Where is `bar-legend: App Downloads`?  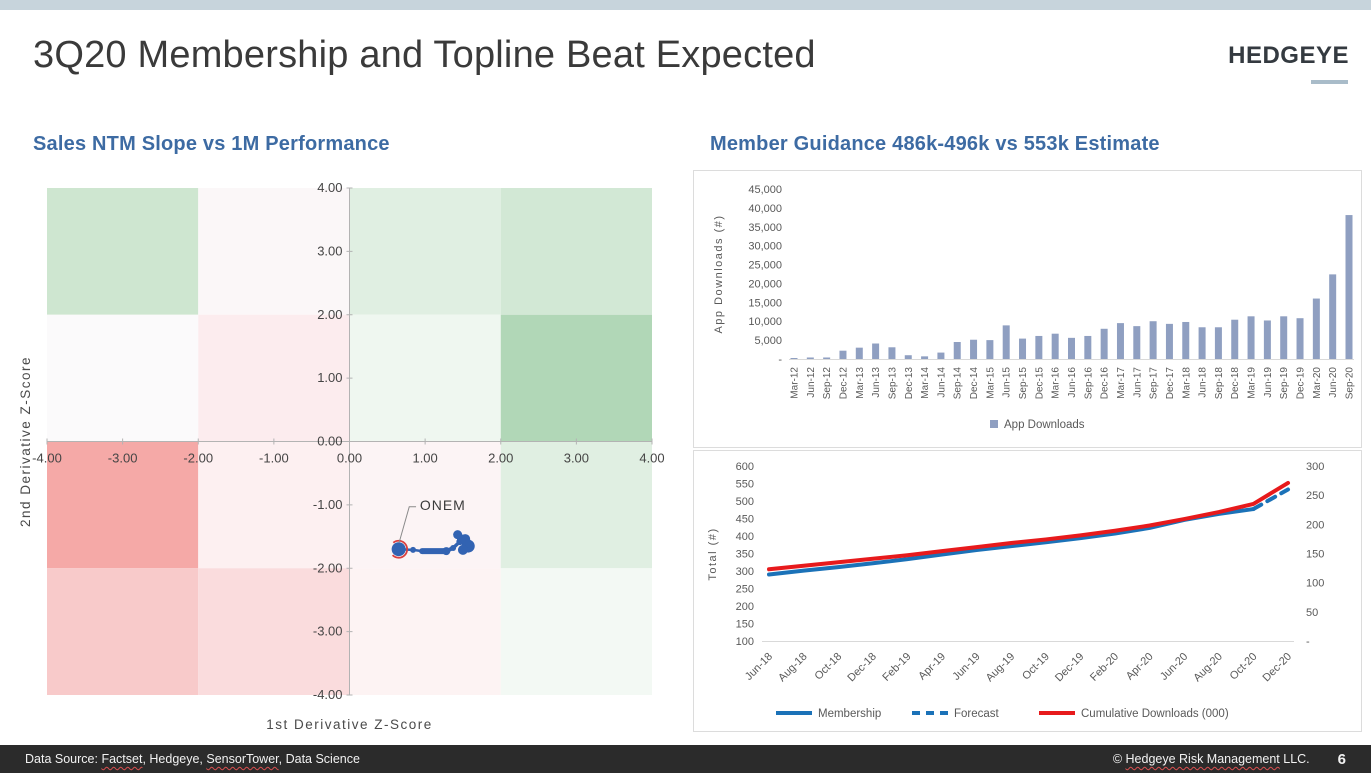 bar-legend: App Downloads is located at coordinates (1037, 425).